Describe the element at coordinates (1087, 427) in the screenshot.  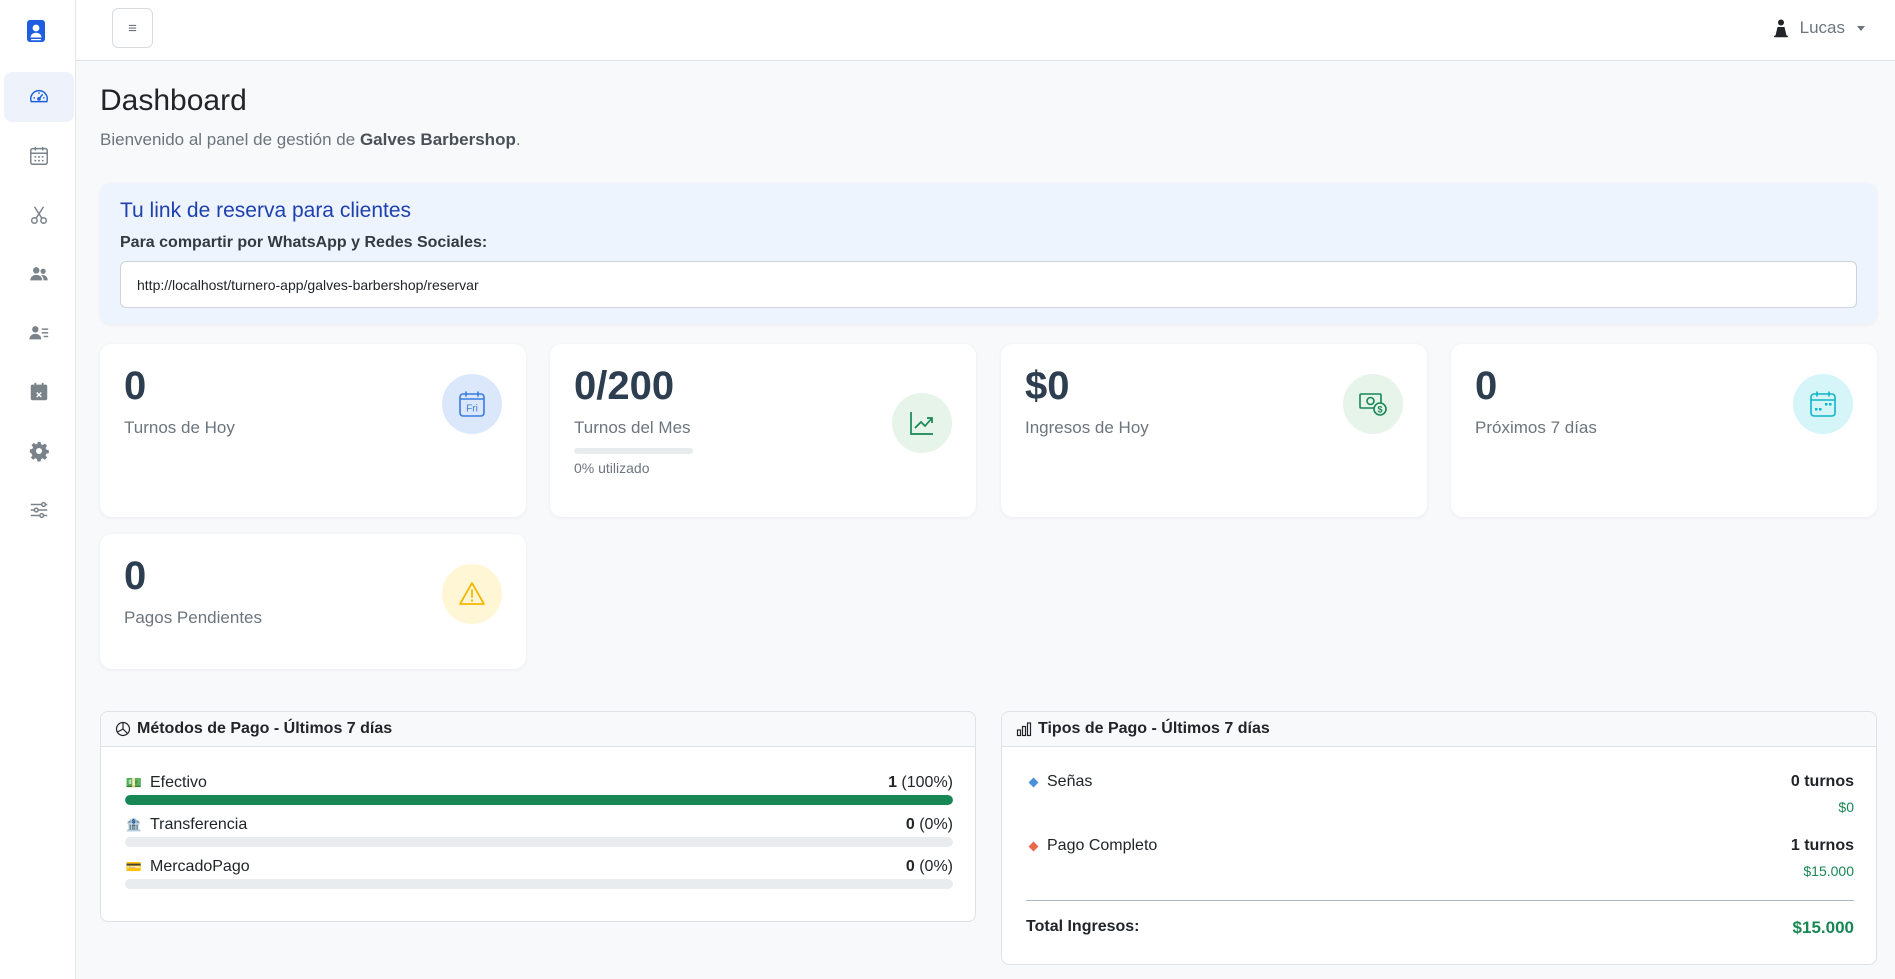
I see `stat-label: Ingresos de Hoy` at that location.